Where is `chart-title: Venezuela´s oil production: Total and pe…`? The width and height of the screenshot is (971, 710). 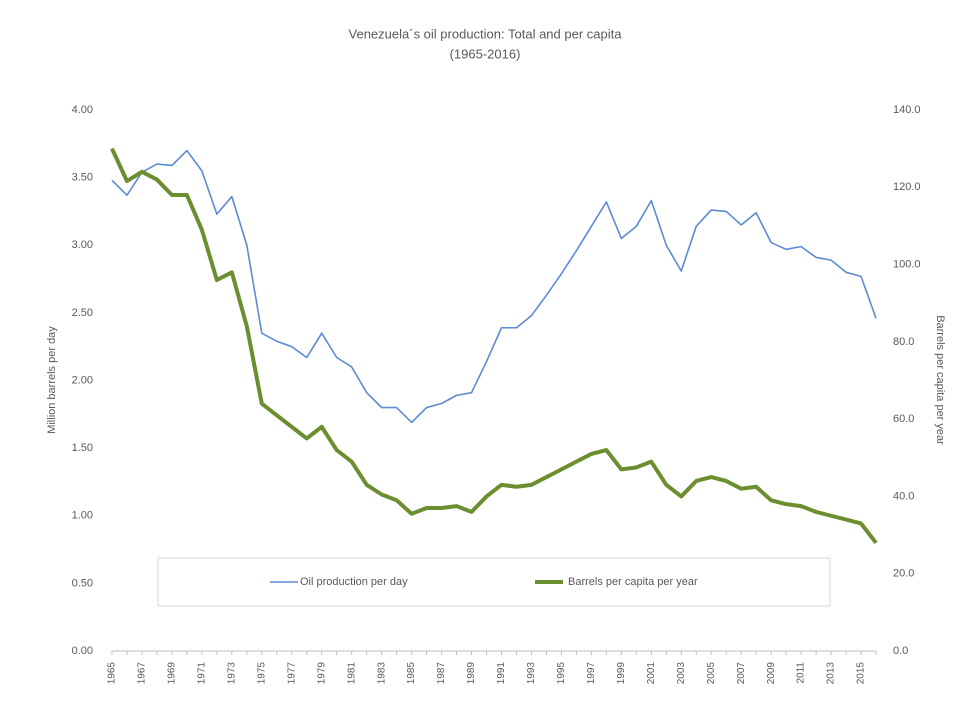
chart-title: Venezuela´s oil production: Total and pe… is located at coordinates (486, 33).